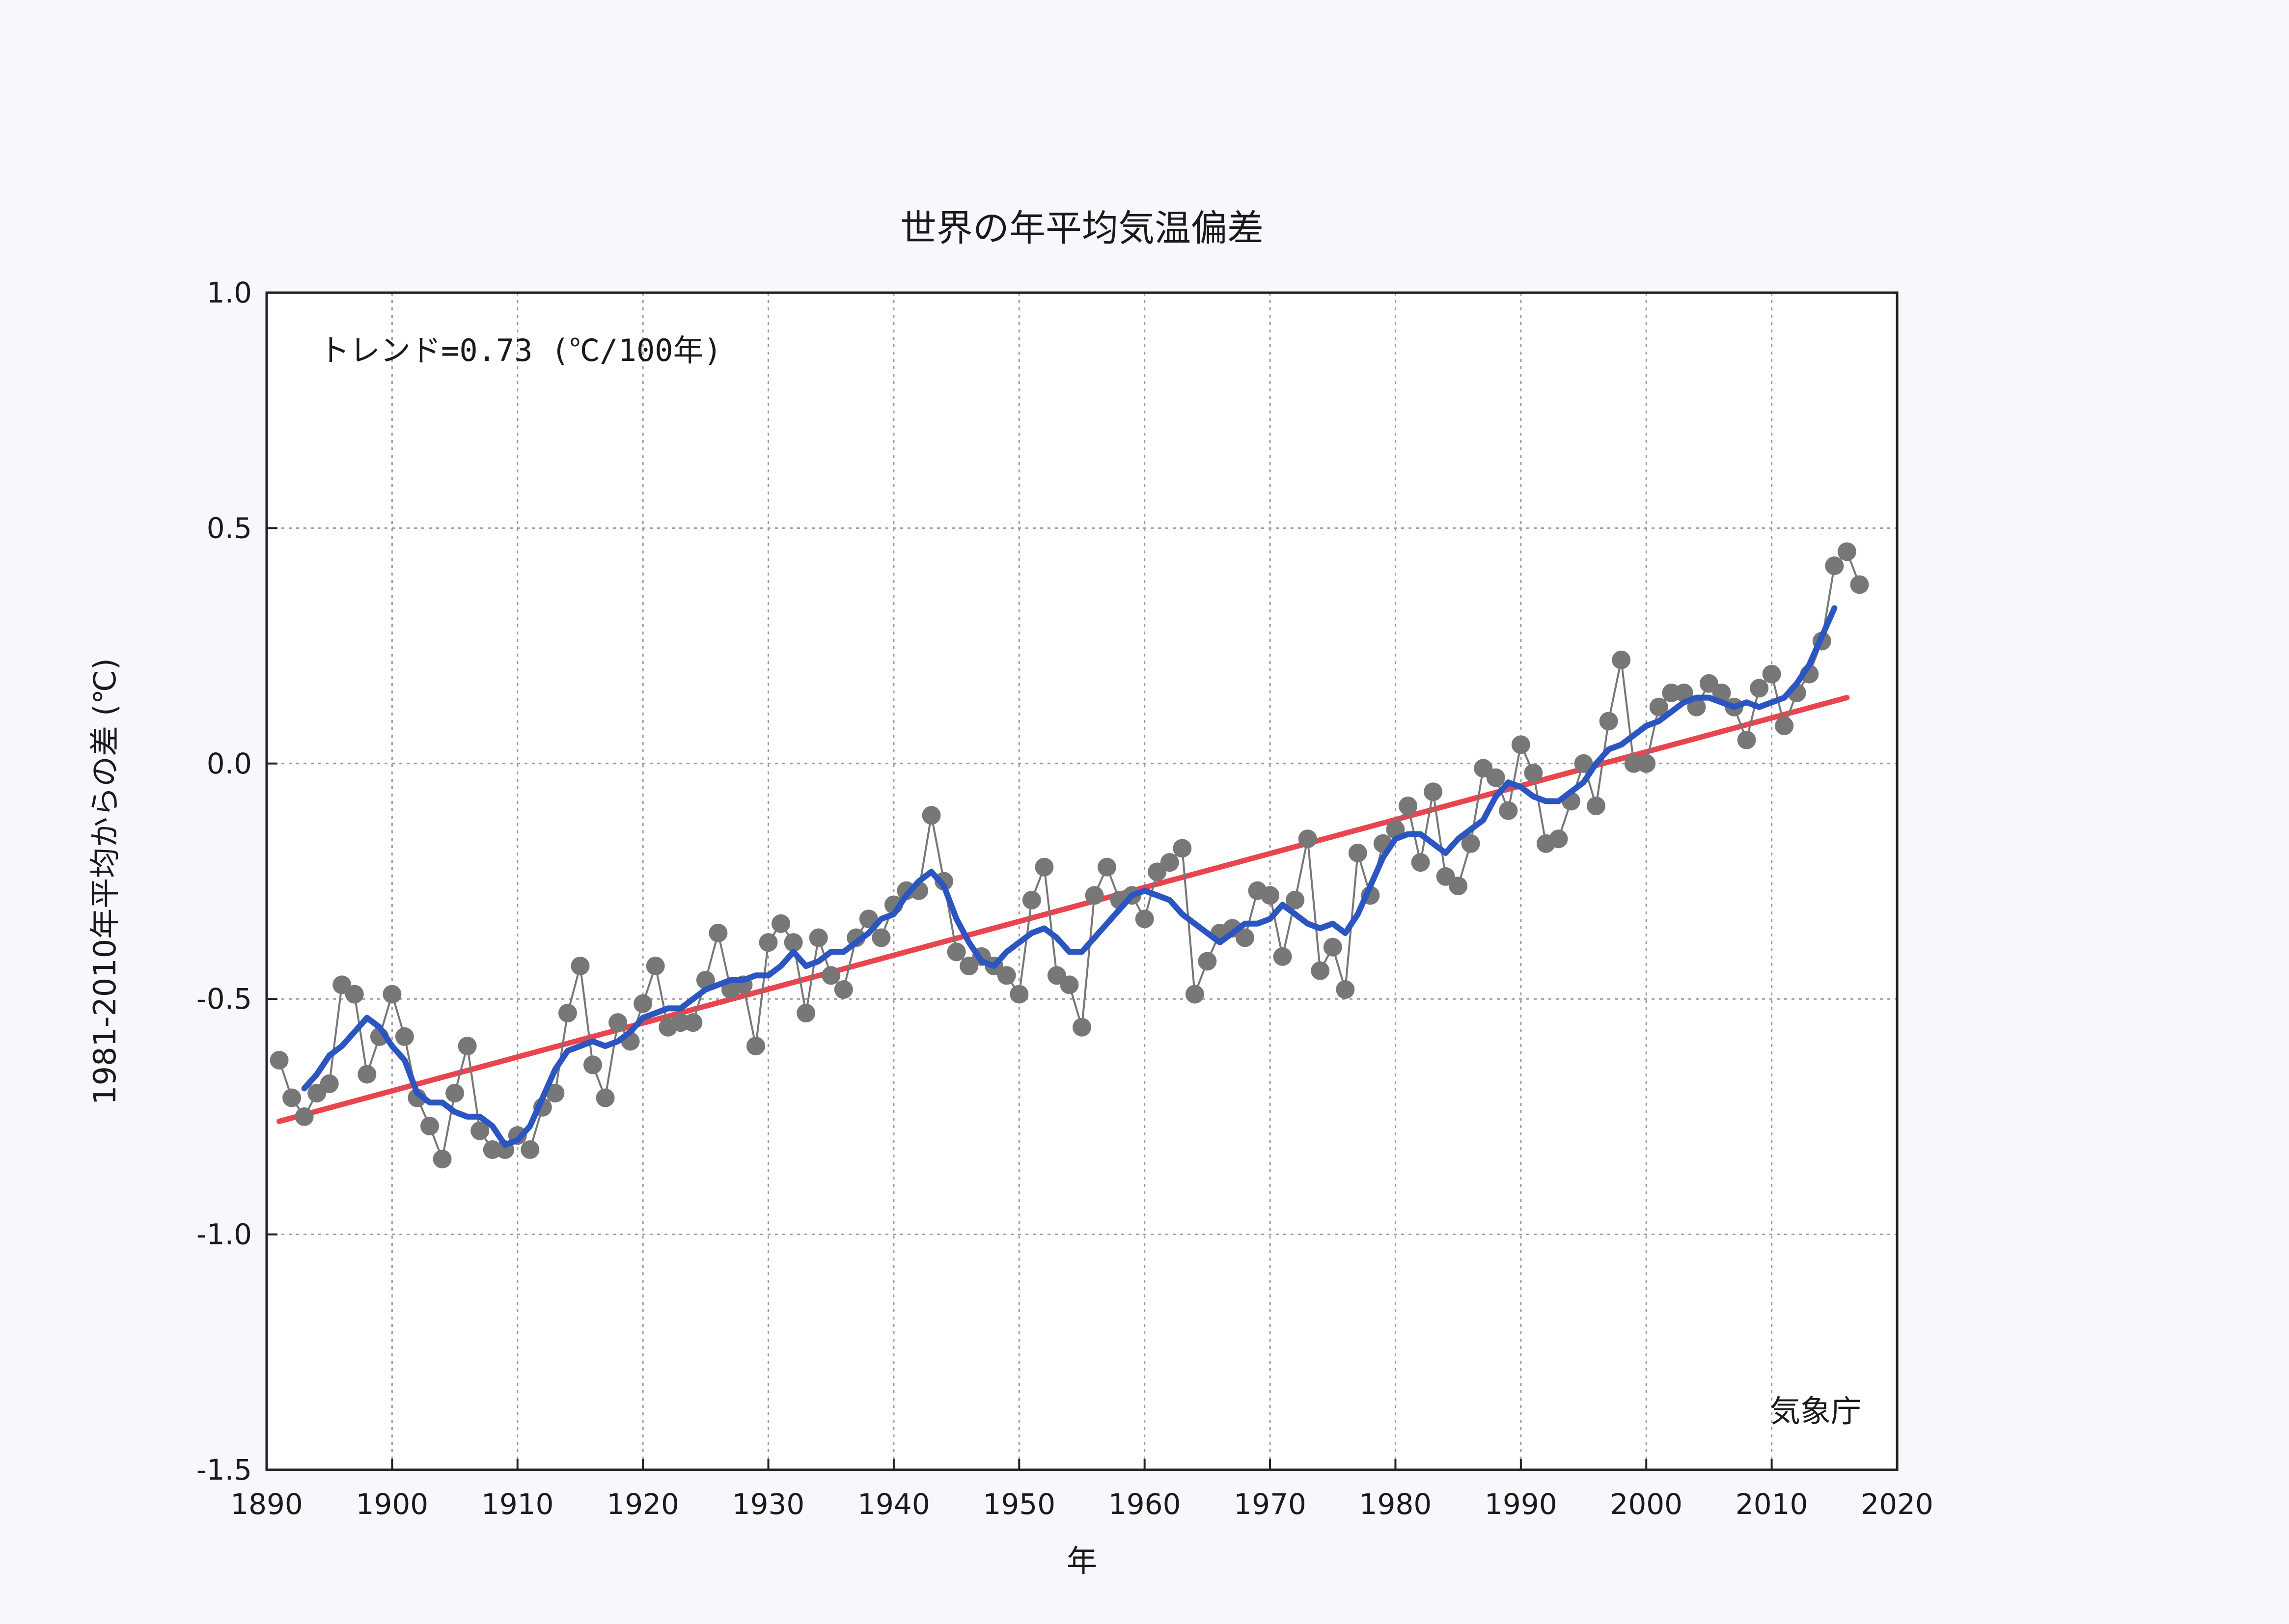 Image resolution: width=2289 pixels, height=1624 pixels. What do you see at coordinates (229, 763) in the screenshot?
I see `y-tick-label: 0.0` at bounding box center [229, 763].